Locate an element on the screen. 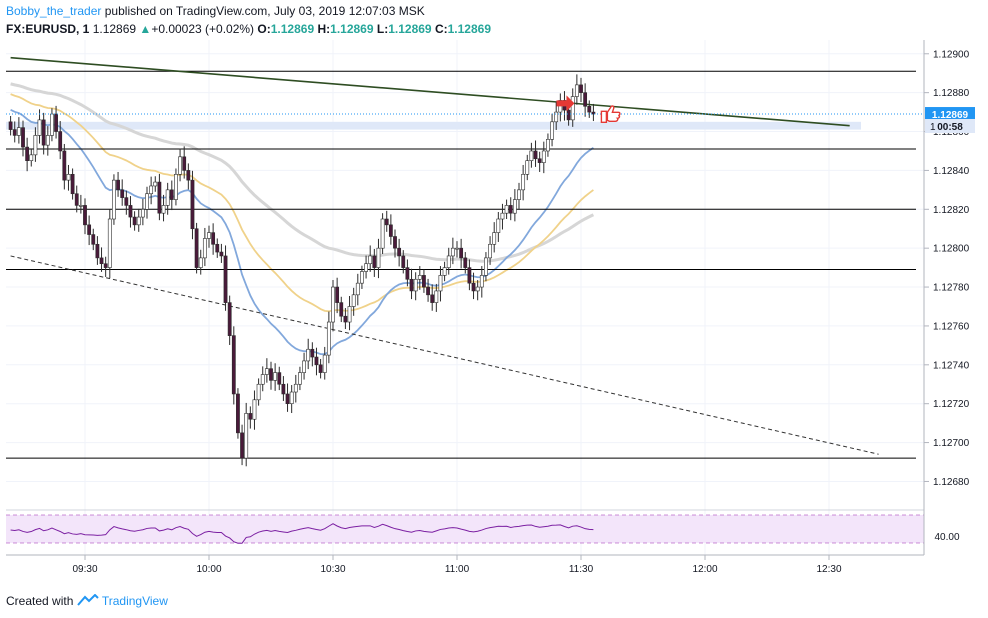  low-label: L: is located at coordinates (382, 29).